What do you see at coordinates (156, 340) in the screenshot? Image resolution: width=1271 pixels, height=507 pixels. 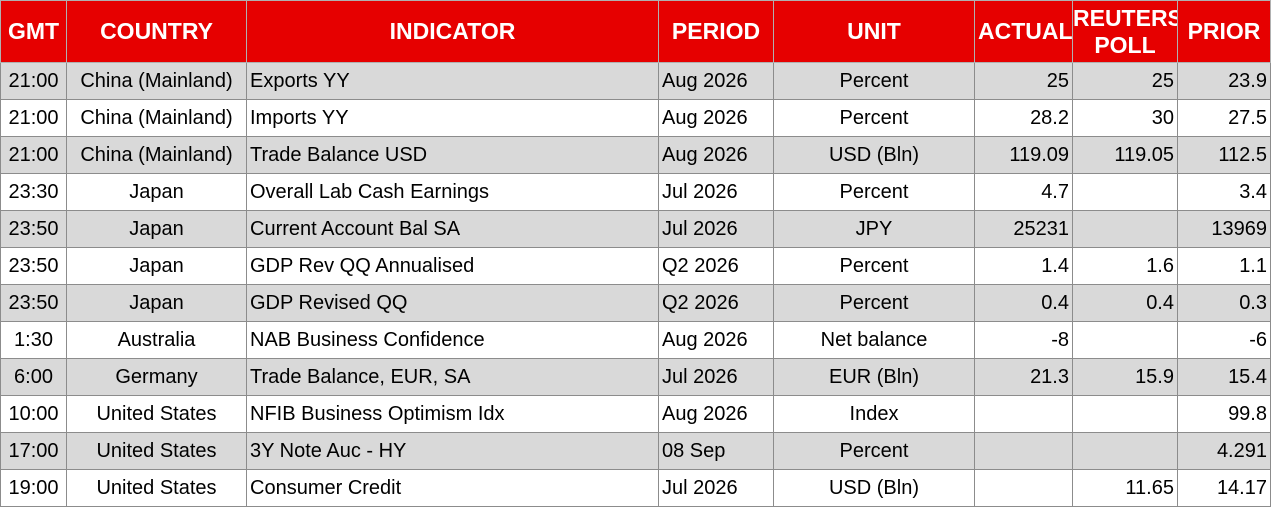 I see `cell-country: Australia` at bounding box center [156, 340].